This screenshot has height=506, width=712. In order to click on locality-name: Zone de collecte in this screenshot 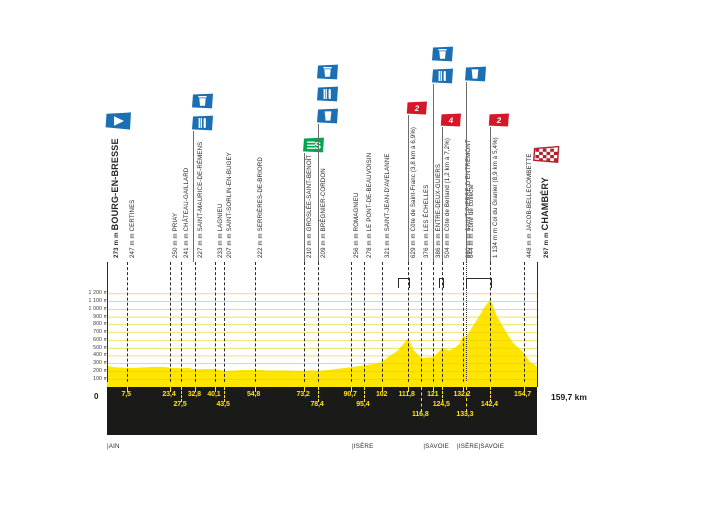, I will do `click(471, 208)`.